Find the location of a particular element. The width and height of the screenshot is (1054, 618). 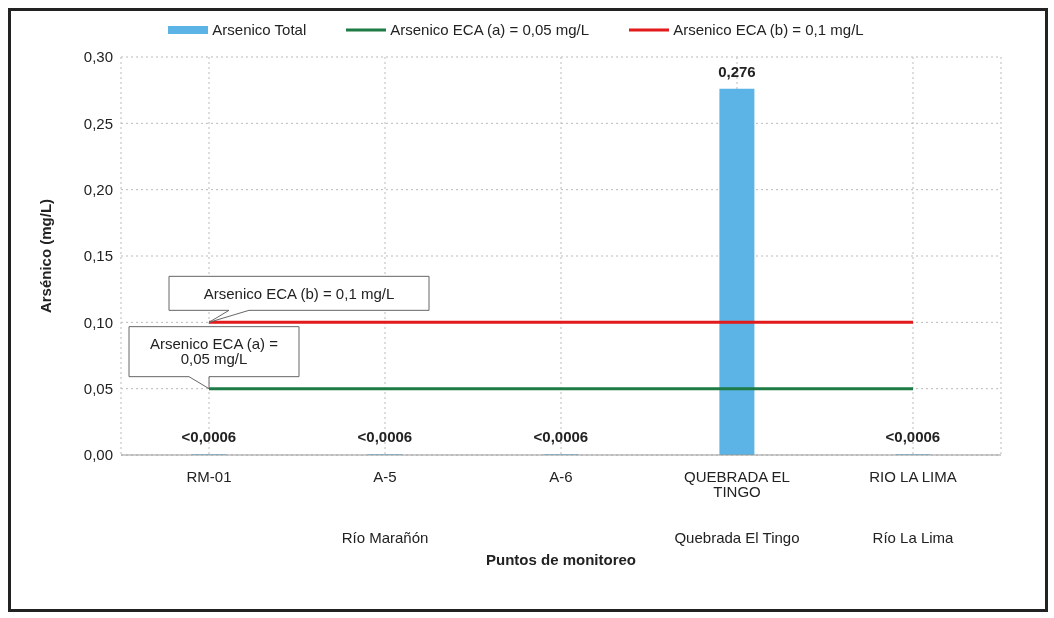

annotation: Arsenico ECA (b) = 0,1 mg/L is located at coordinates (299, 293).